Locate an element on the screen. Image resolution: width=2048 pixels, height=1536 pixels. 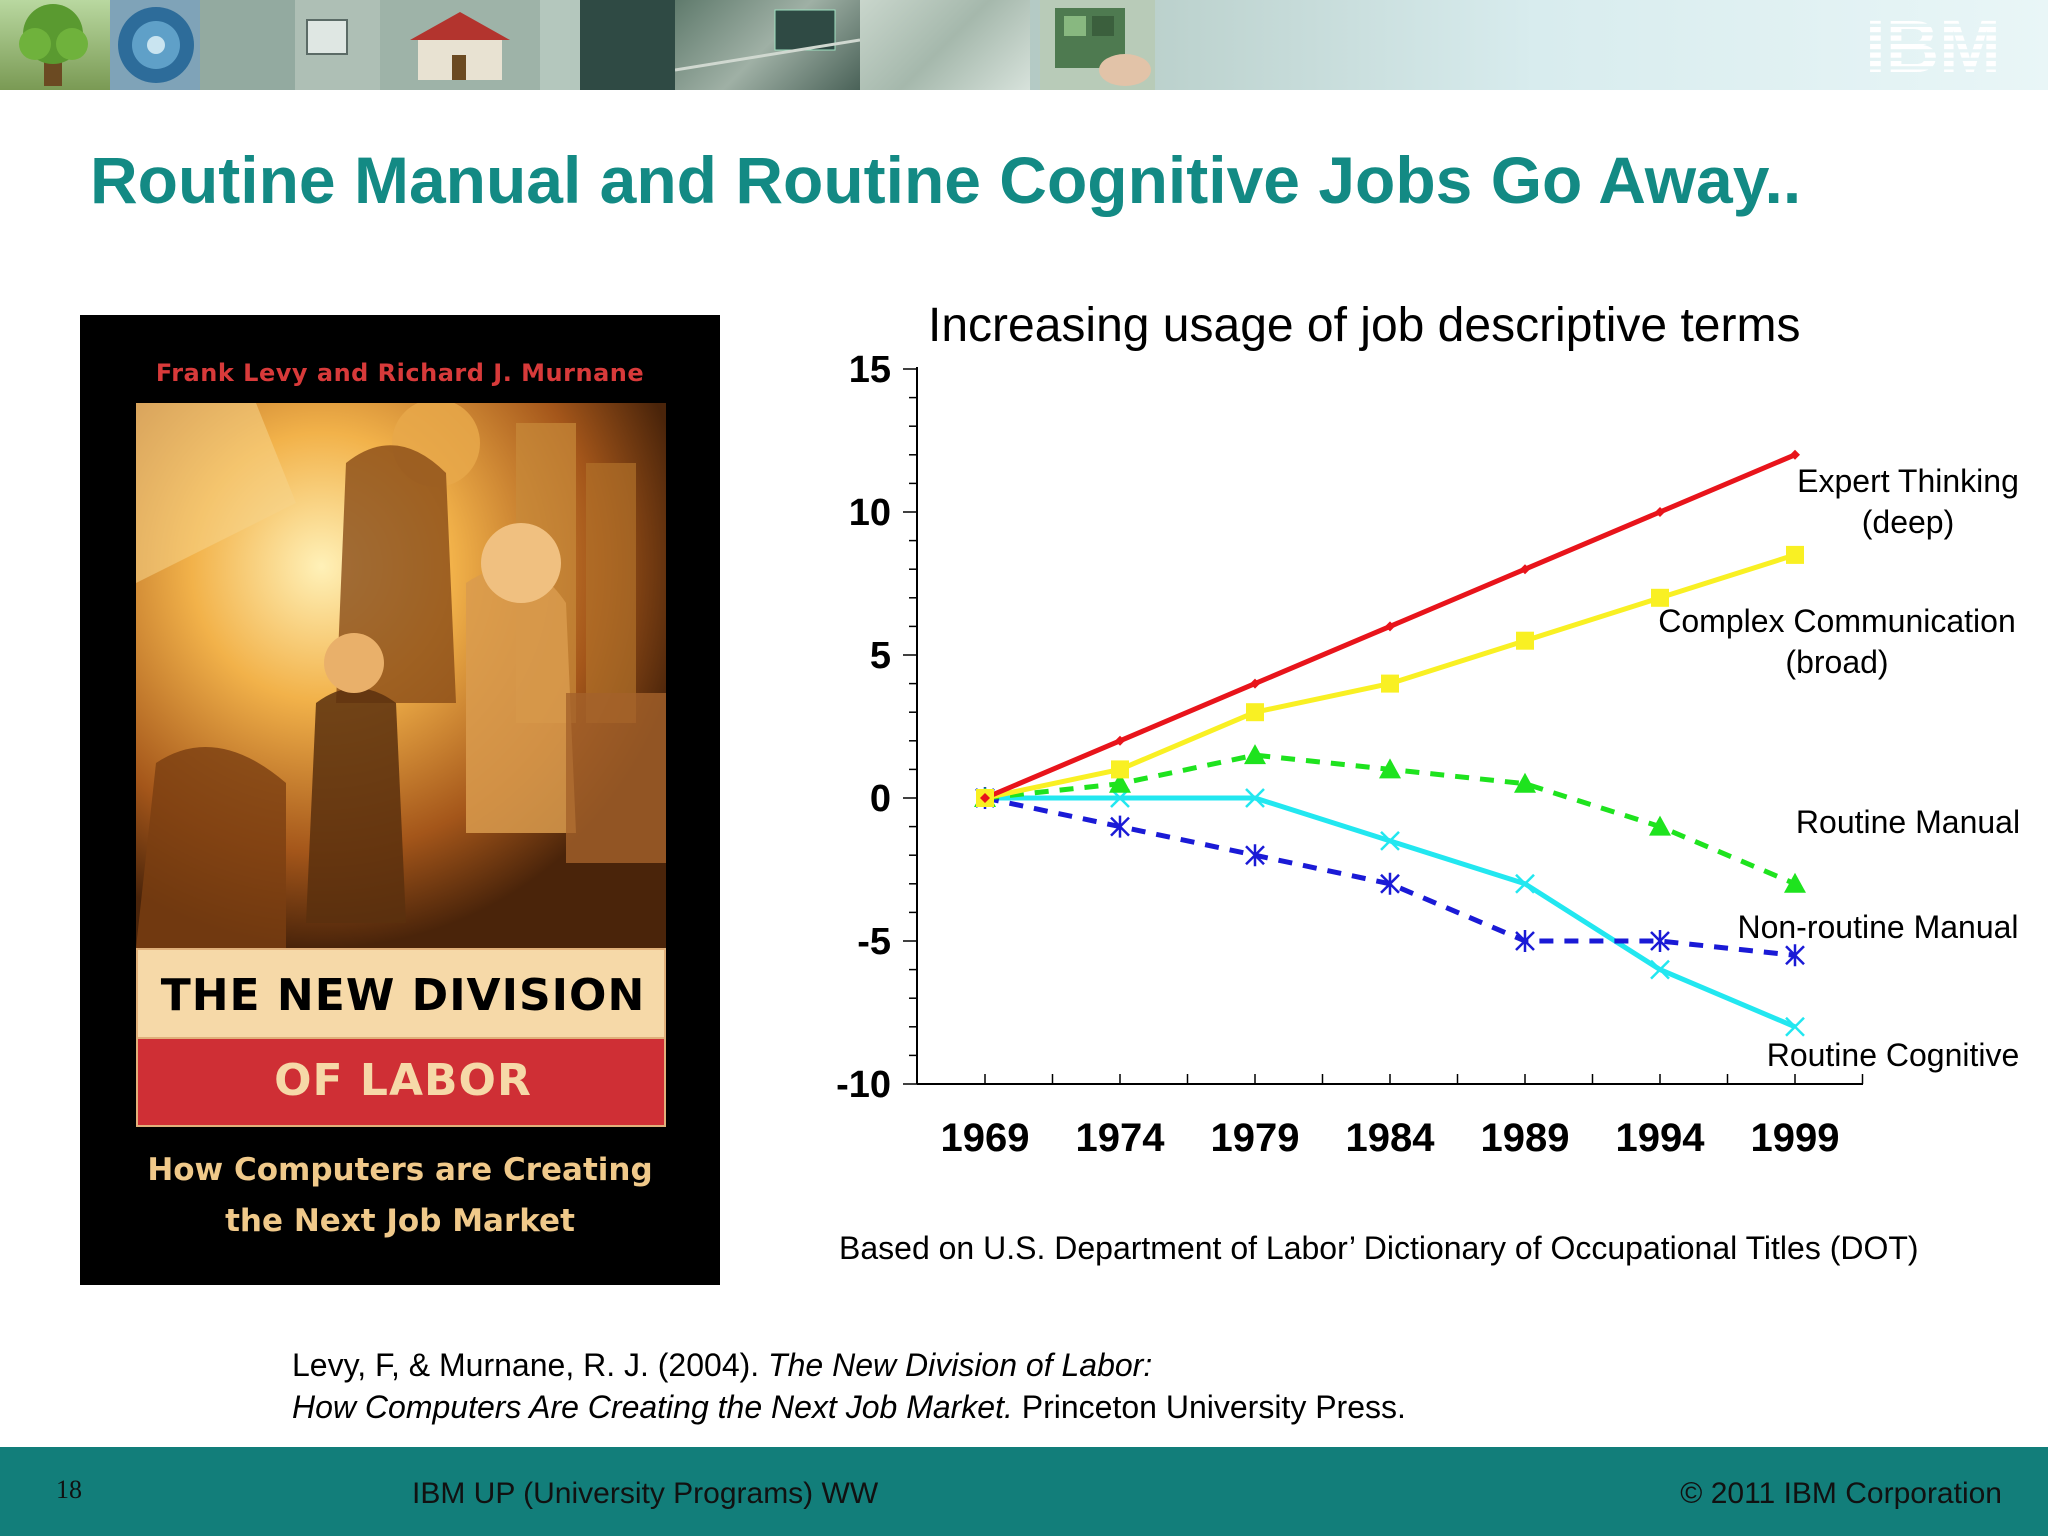
series-label: Routine Manual is located at coordinates (1908, 822).